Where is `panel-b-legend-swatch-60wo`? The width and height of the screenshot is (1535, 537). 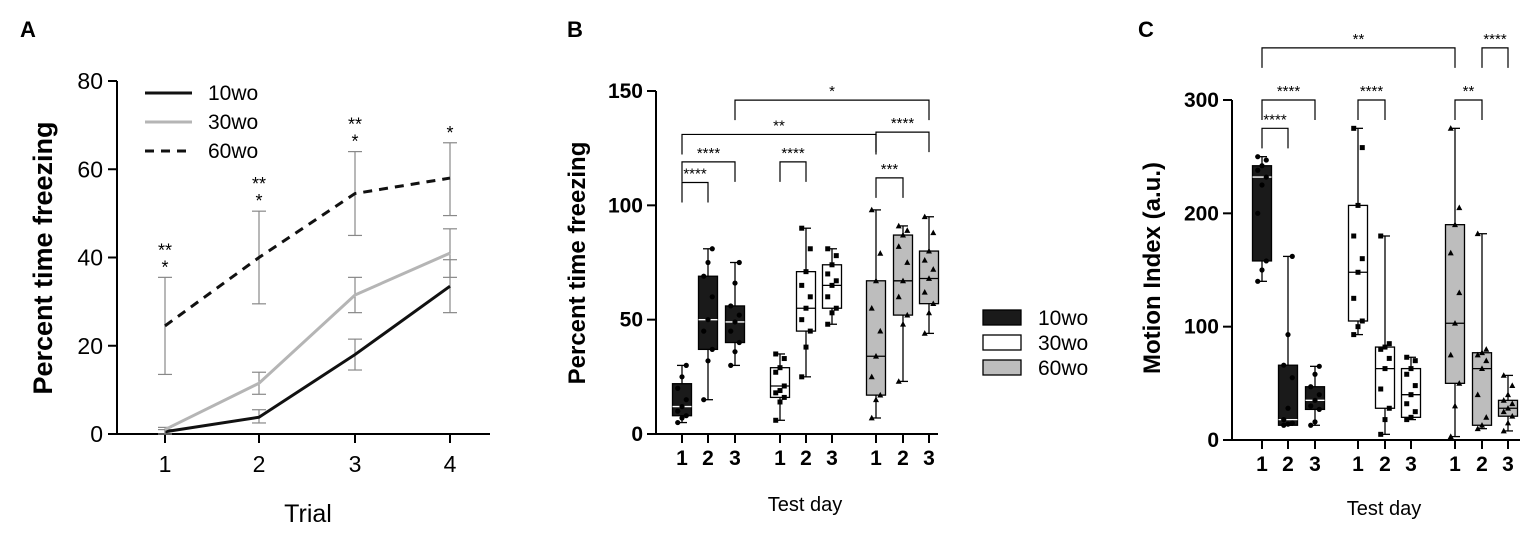 panel-b-legend-swatch-60wo is located at coordinates (1002, 367).